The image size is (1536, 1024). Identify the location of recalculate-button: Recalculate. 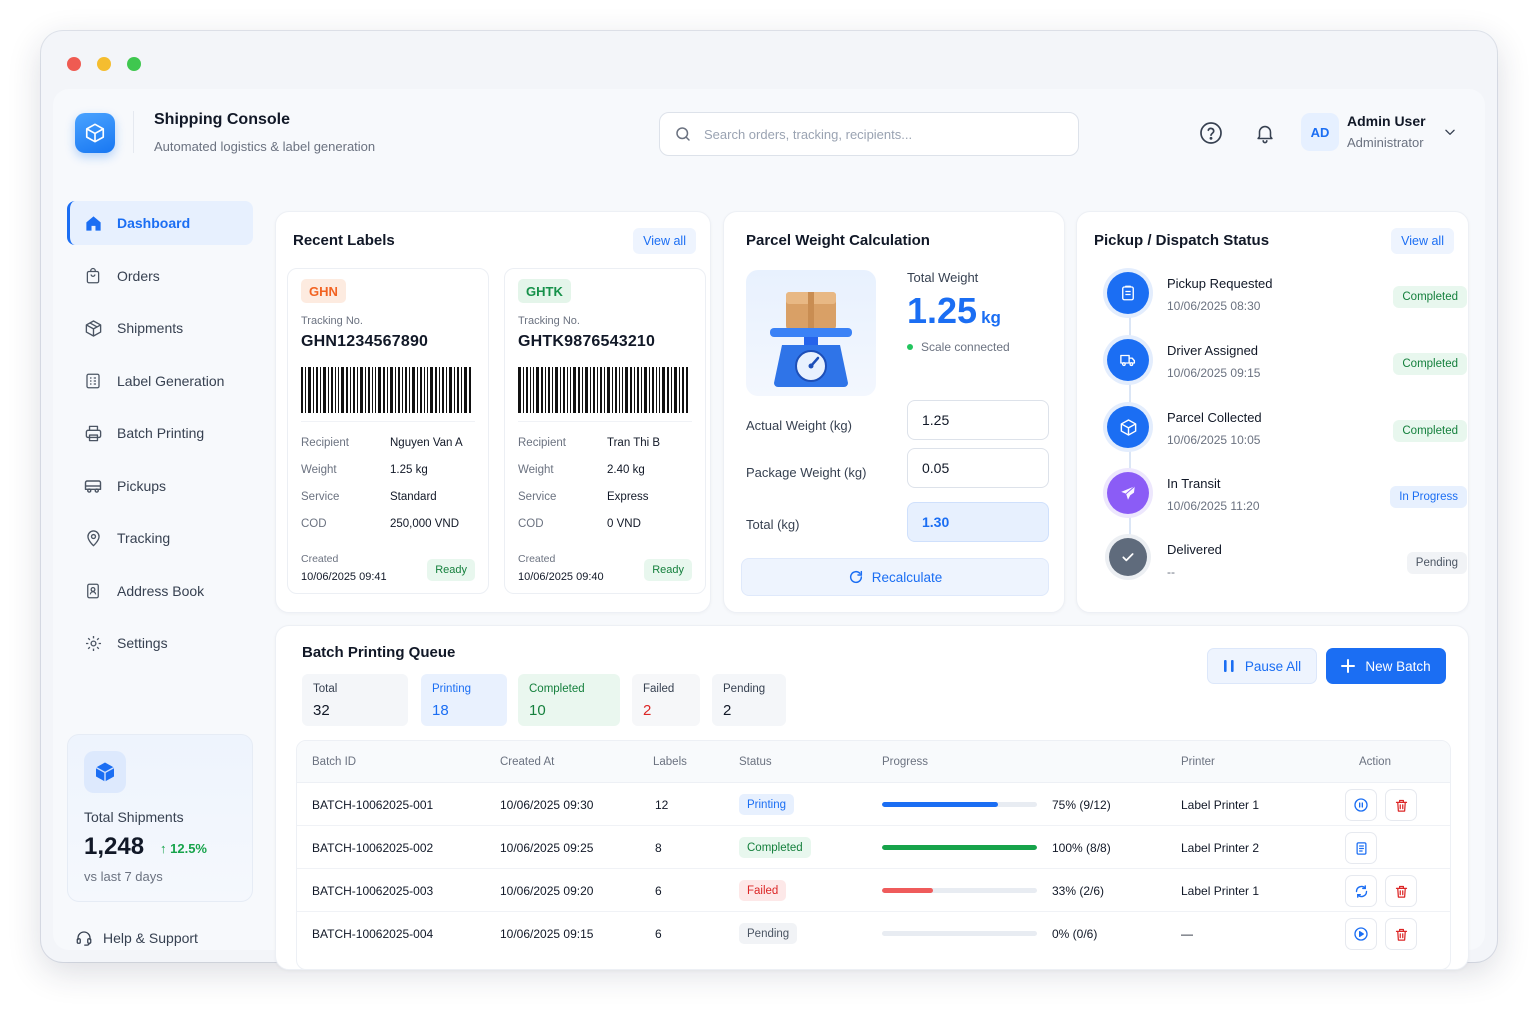
(895, 577).